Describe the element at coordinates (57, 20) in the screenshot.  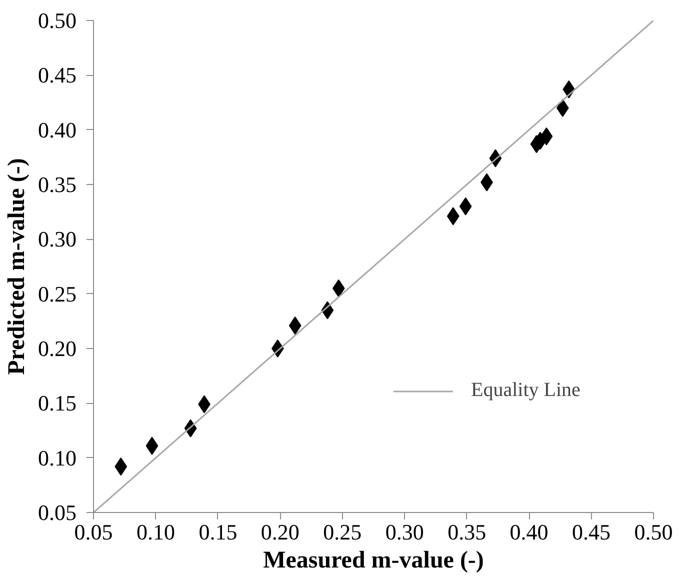
I see `y-tick-label: 0.50` at that location.